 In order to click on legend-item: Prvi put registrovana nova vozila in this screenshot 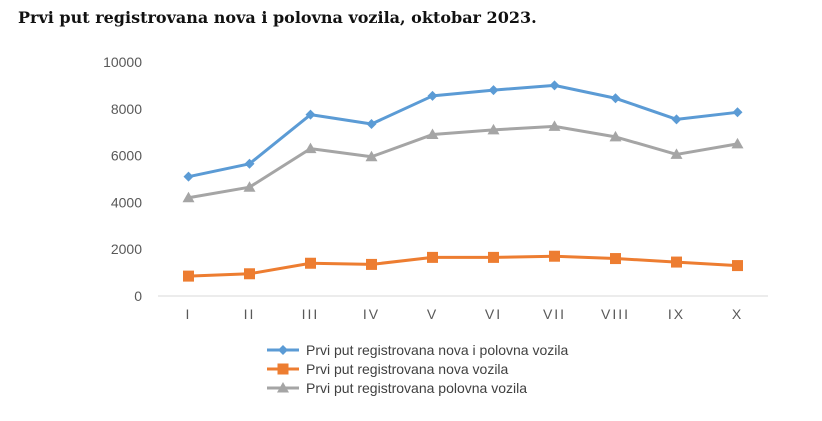, I will do `click(417, 368)`.